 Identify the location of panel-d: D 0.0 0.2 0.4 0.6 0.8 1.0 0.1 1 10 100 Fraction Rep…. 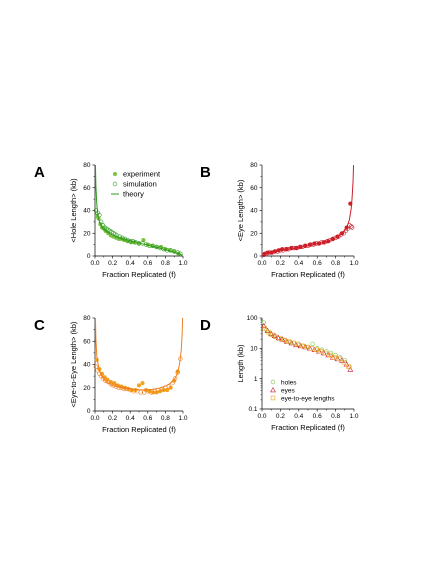
(279, 373).